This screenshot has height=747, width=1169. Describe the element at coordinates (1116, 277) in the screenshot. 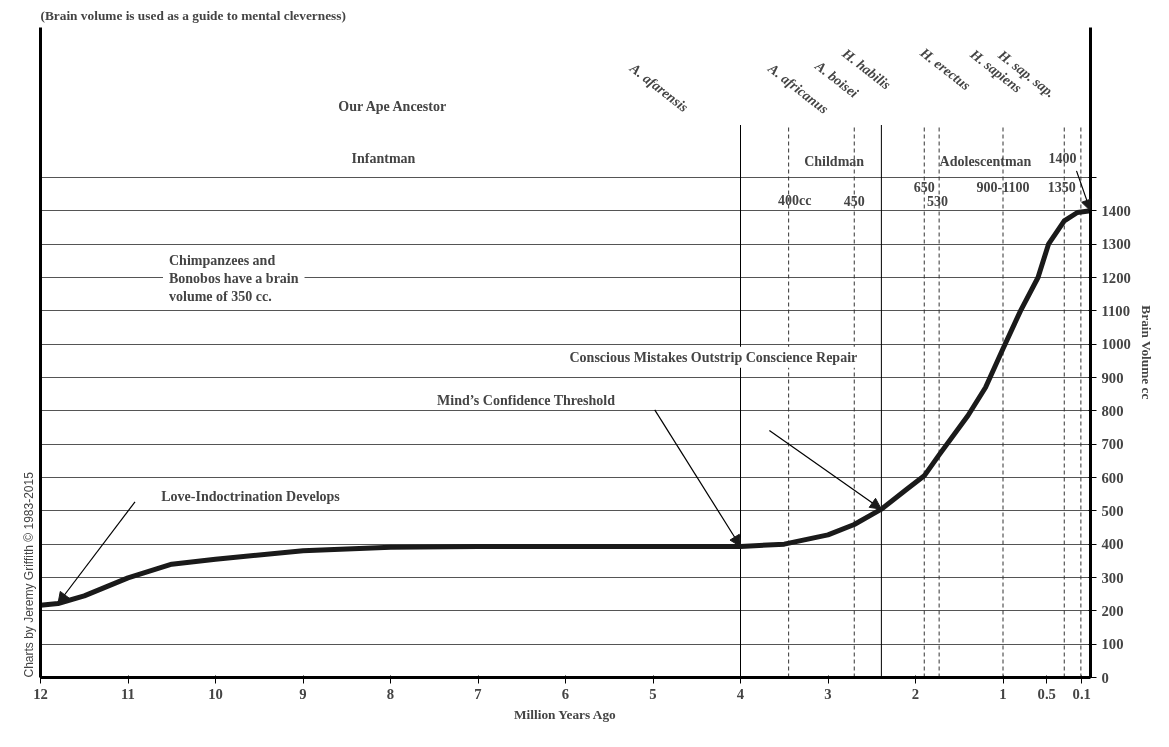

I see `y-tick-label: 1200` at that location.